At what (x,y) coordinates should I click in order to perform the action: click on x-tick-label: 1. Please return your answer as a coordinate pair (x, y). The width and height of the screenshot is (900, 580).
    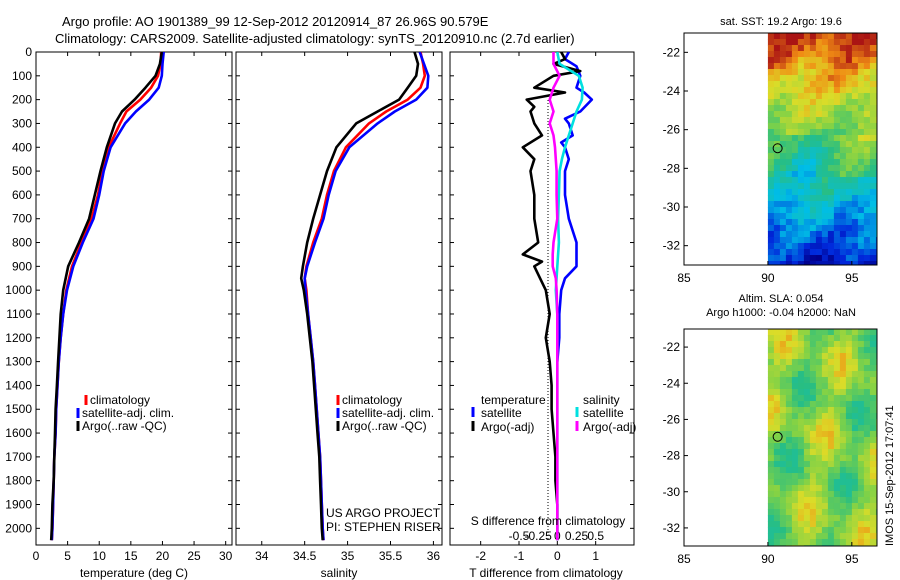
    Looking at the image, I should click on (595, 556).